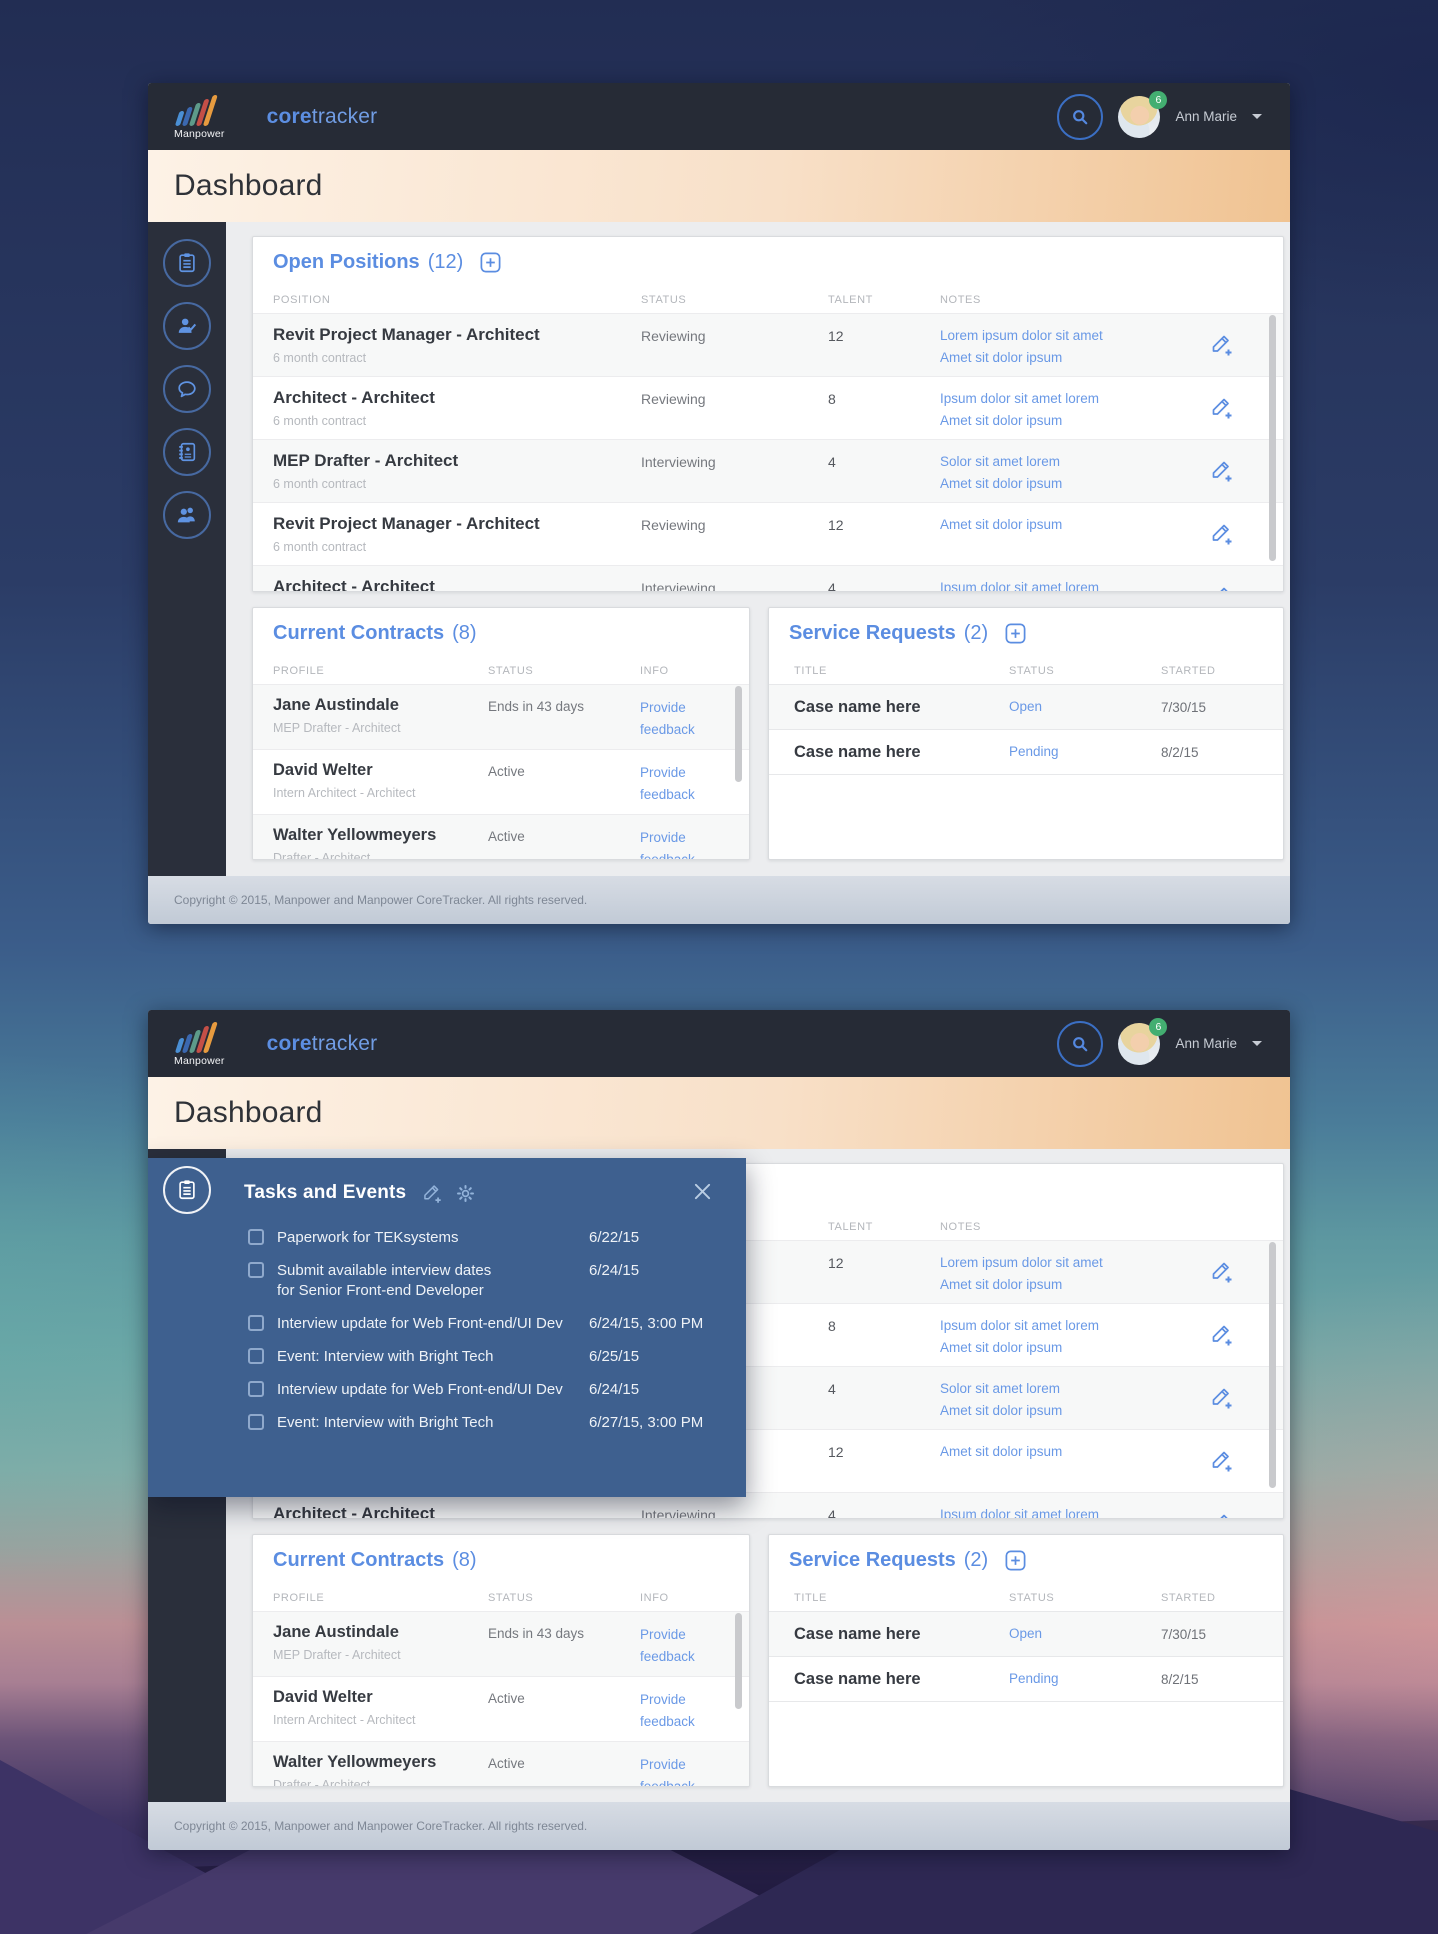  I want to click on sidebar-item-team, so click(187, 515).